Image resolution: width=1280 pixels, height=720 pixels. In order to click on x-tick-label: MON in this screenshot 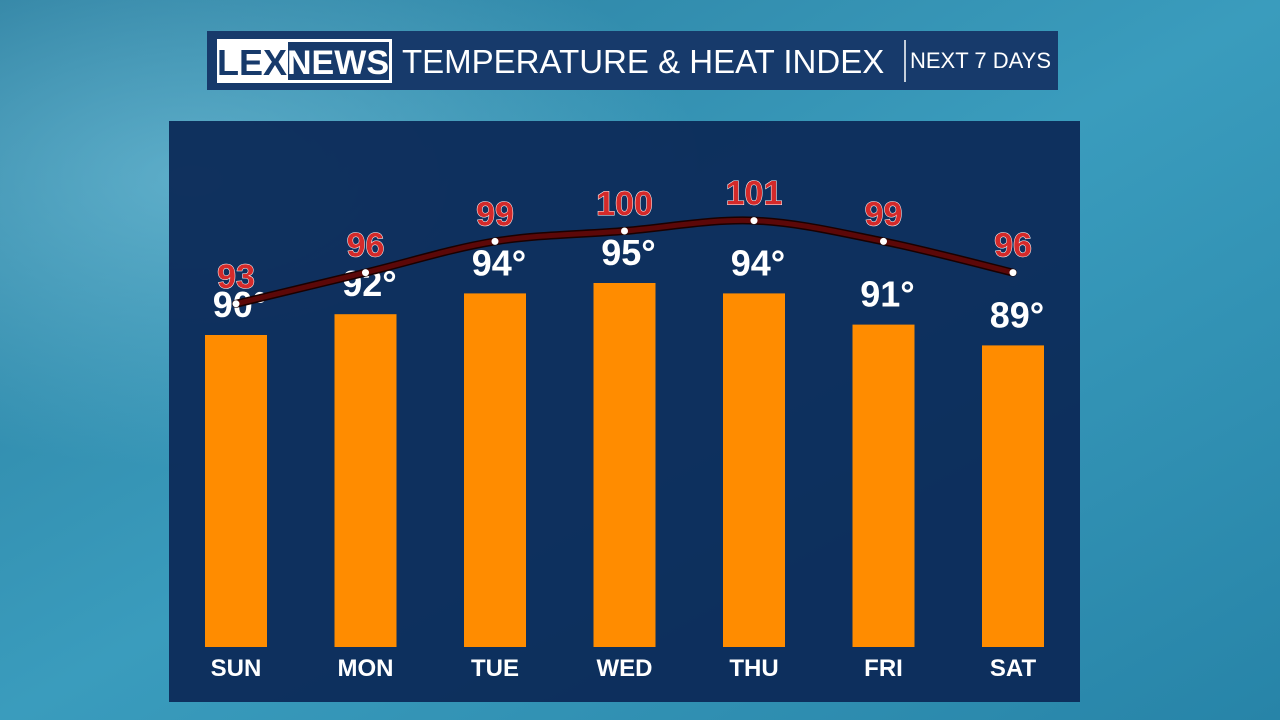, I will do `click(366, 668)`.